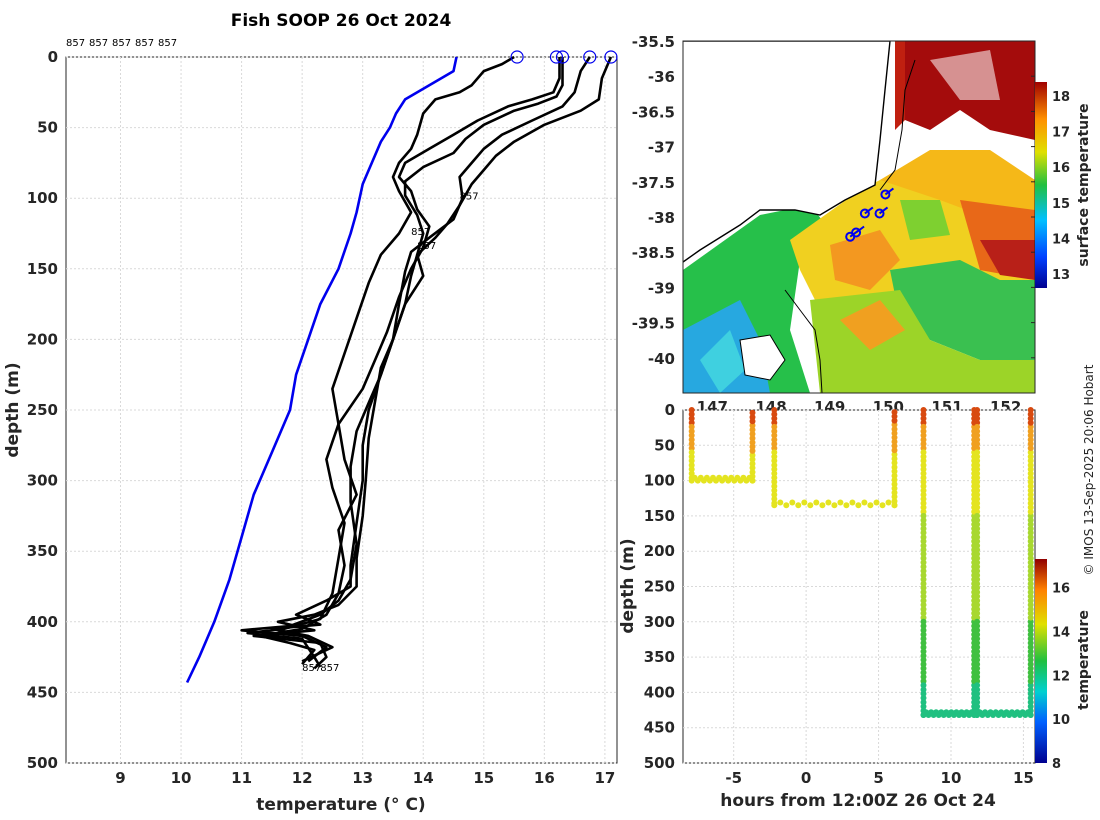  I want to click on surface-colorbar-tick: 16, so click(1061, 168).